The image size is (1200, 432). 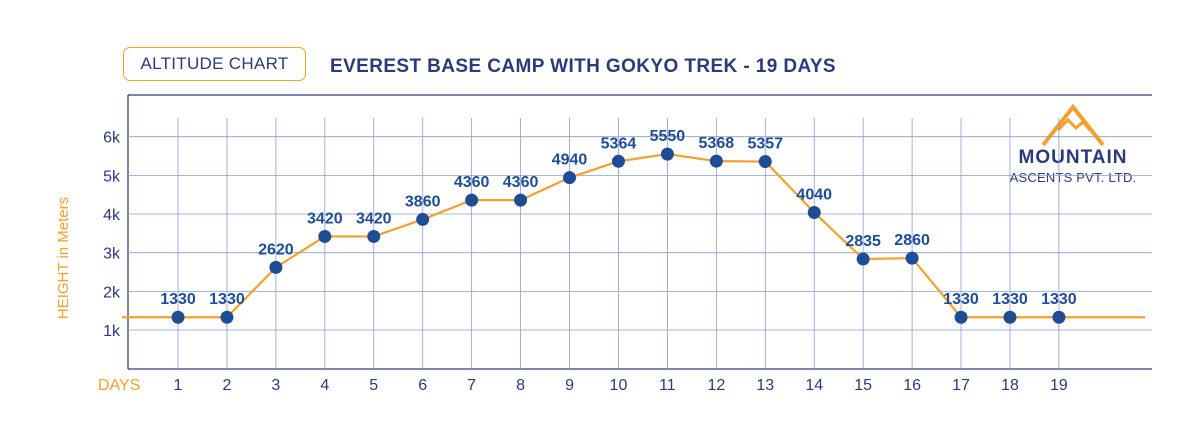 What do you see at coordinates (423, 201) in the screenshot?
I see `data-label: 3860` at bounding box center [423, 201].